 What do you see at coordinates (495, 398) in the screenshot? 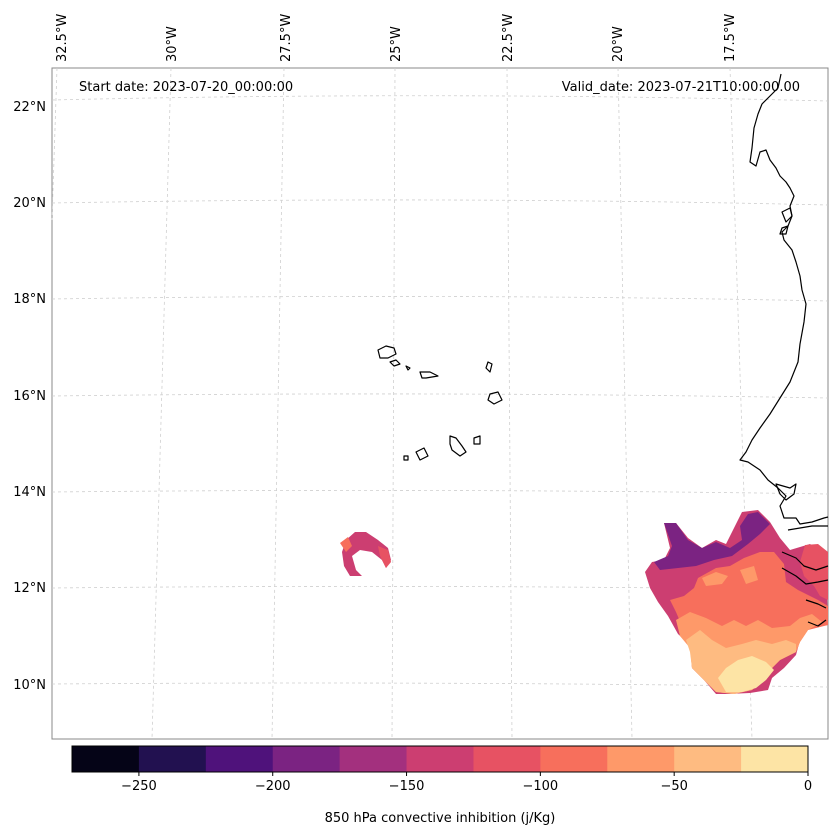
I see `island-boa-vista` at bounding box center [495, 398].